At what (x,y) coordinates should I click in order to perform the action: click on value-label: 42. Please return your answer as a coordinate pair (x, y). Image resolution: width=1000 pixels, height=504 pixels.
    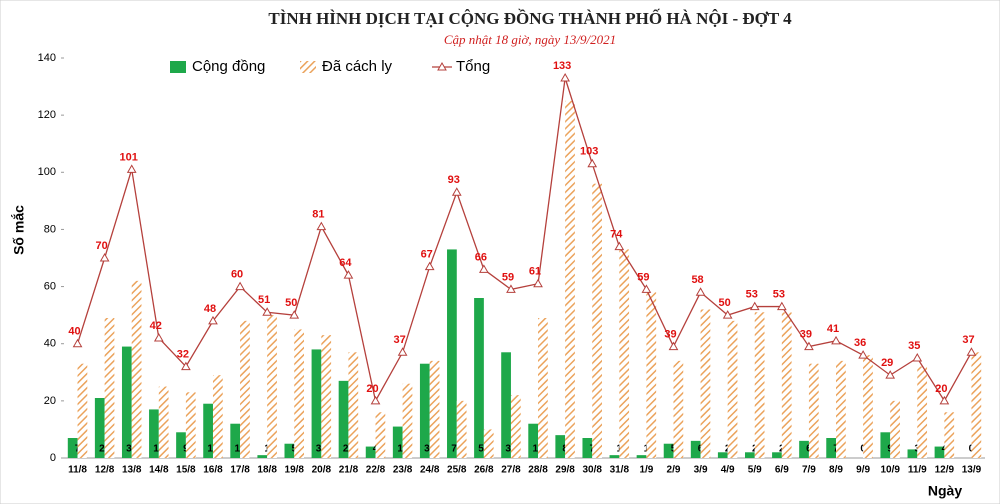
    Looking at the image, I should click on (156, 326).